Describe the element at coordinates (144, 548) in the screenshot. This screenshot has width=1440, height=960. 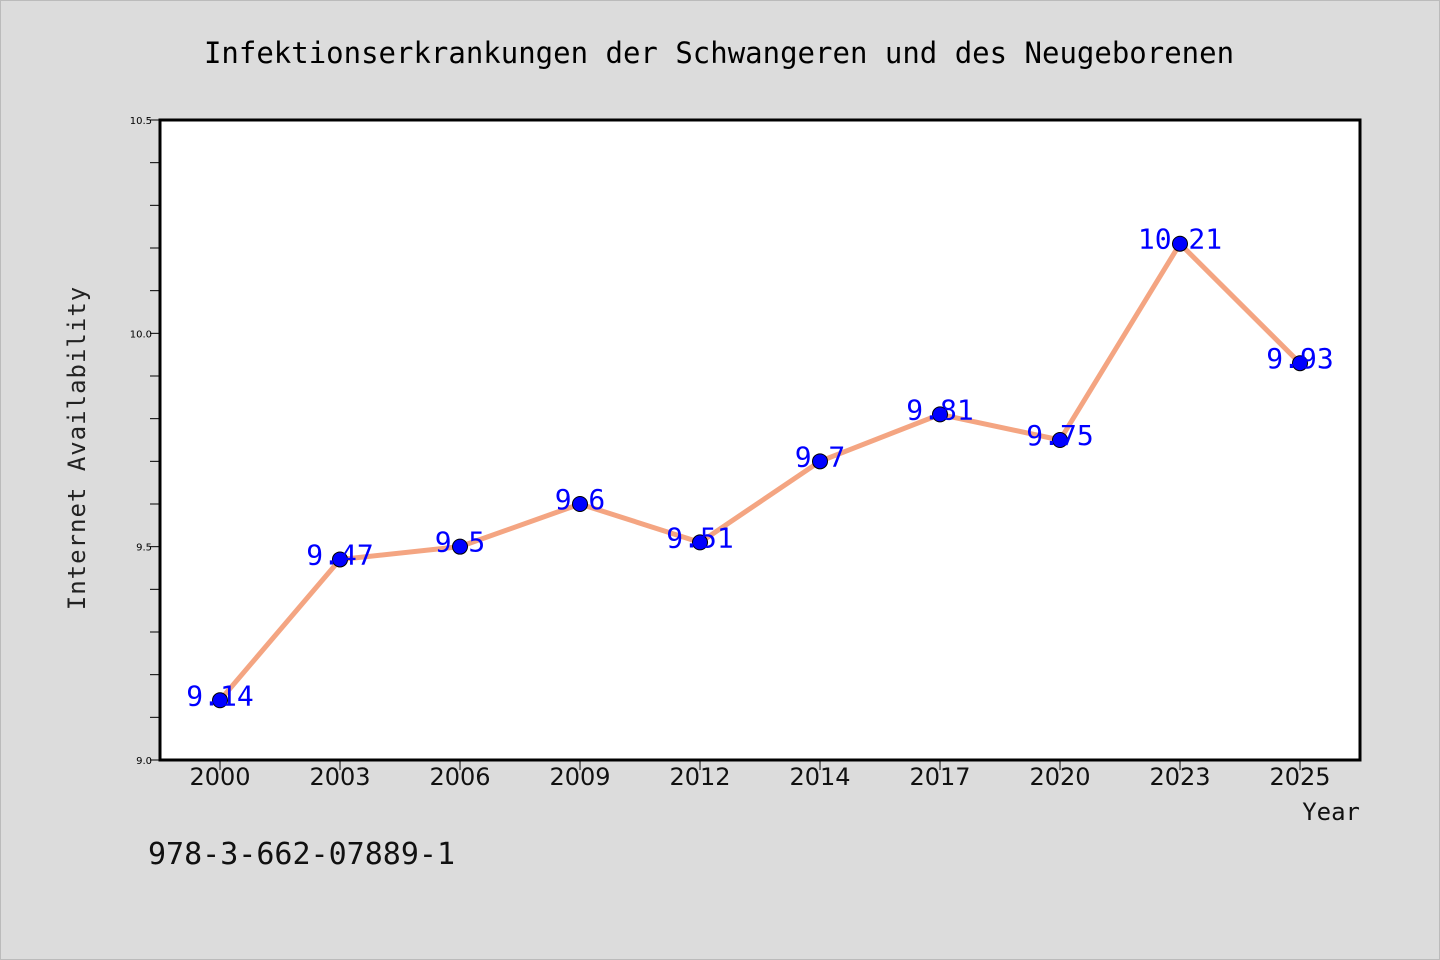
I see `y-tick-label: 9.5` at that location.